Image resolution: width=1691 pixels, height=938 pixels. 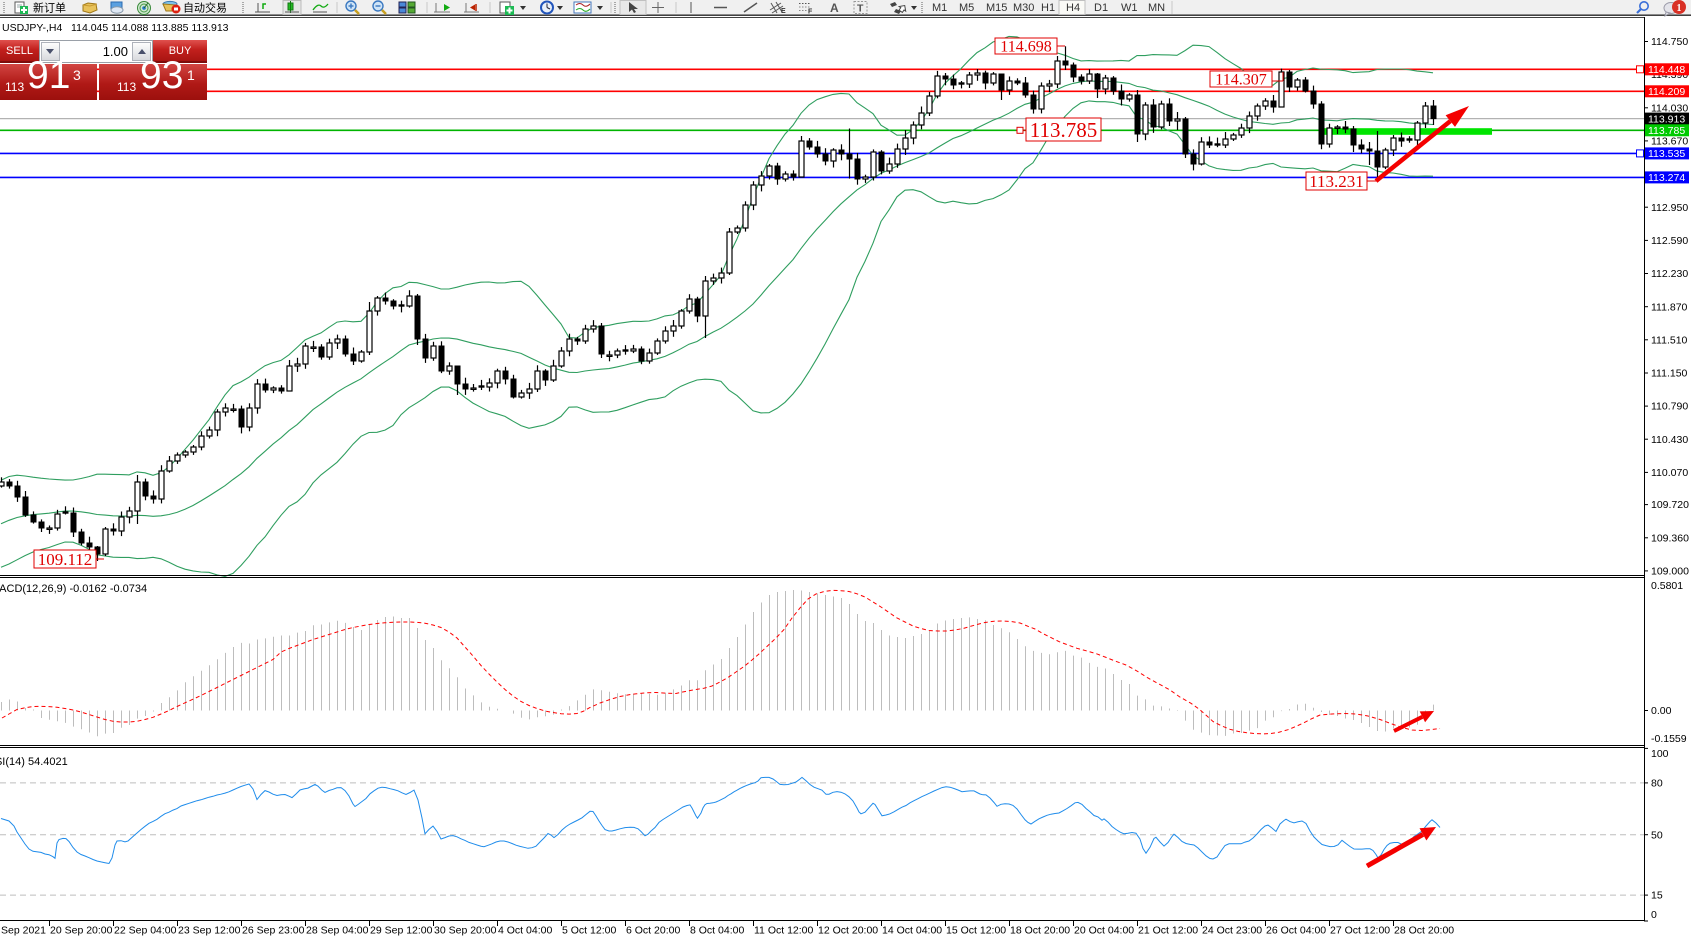 What do you see at coordinates (81, 931) in the screenshot?
I see `svg-text: 20 Sep 20:00` at bounding box center [81, 931].